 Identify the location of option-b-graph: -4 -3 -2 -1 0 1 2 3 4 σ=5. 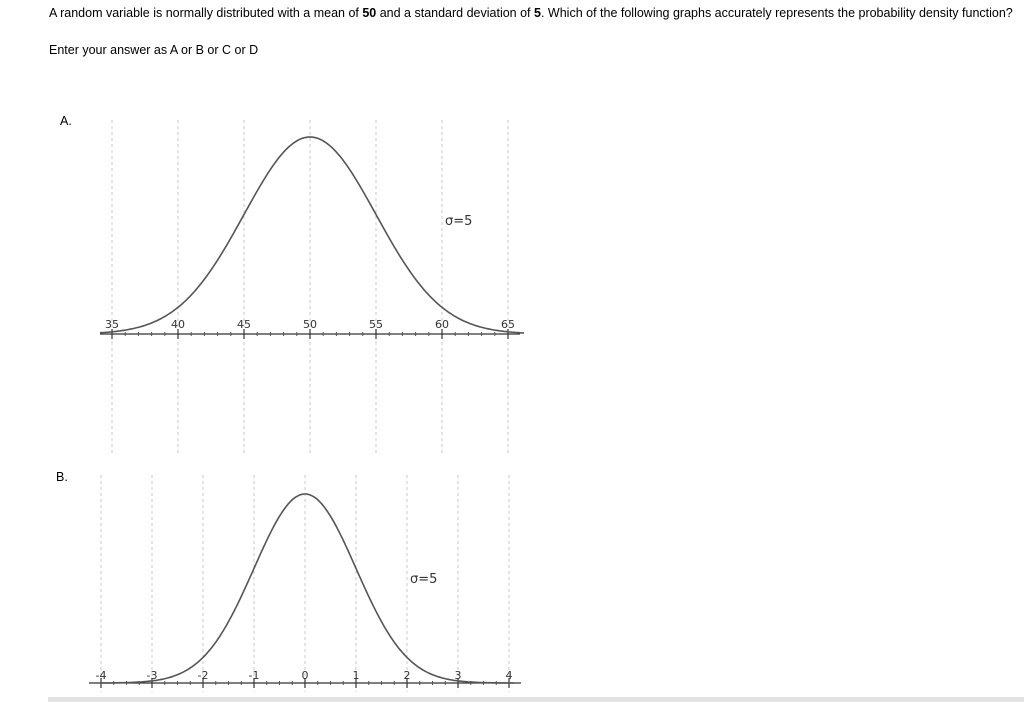
(305, 583).